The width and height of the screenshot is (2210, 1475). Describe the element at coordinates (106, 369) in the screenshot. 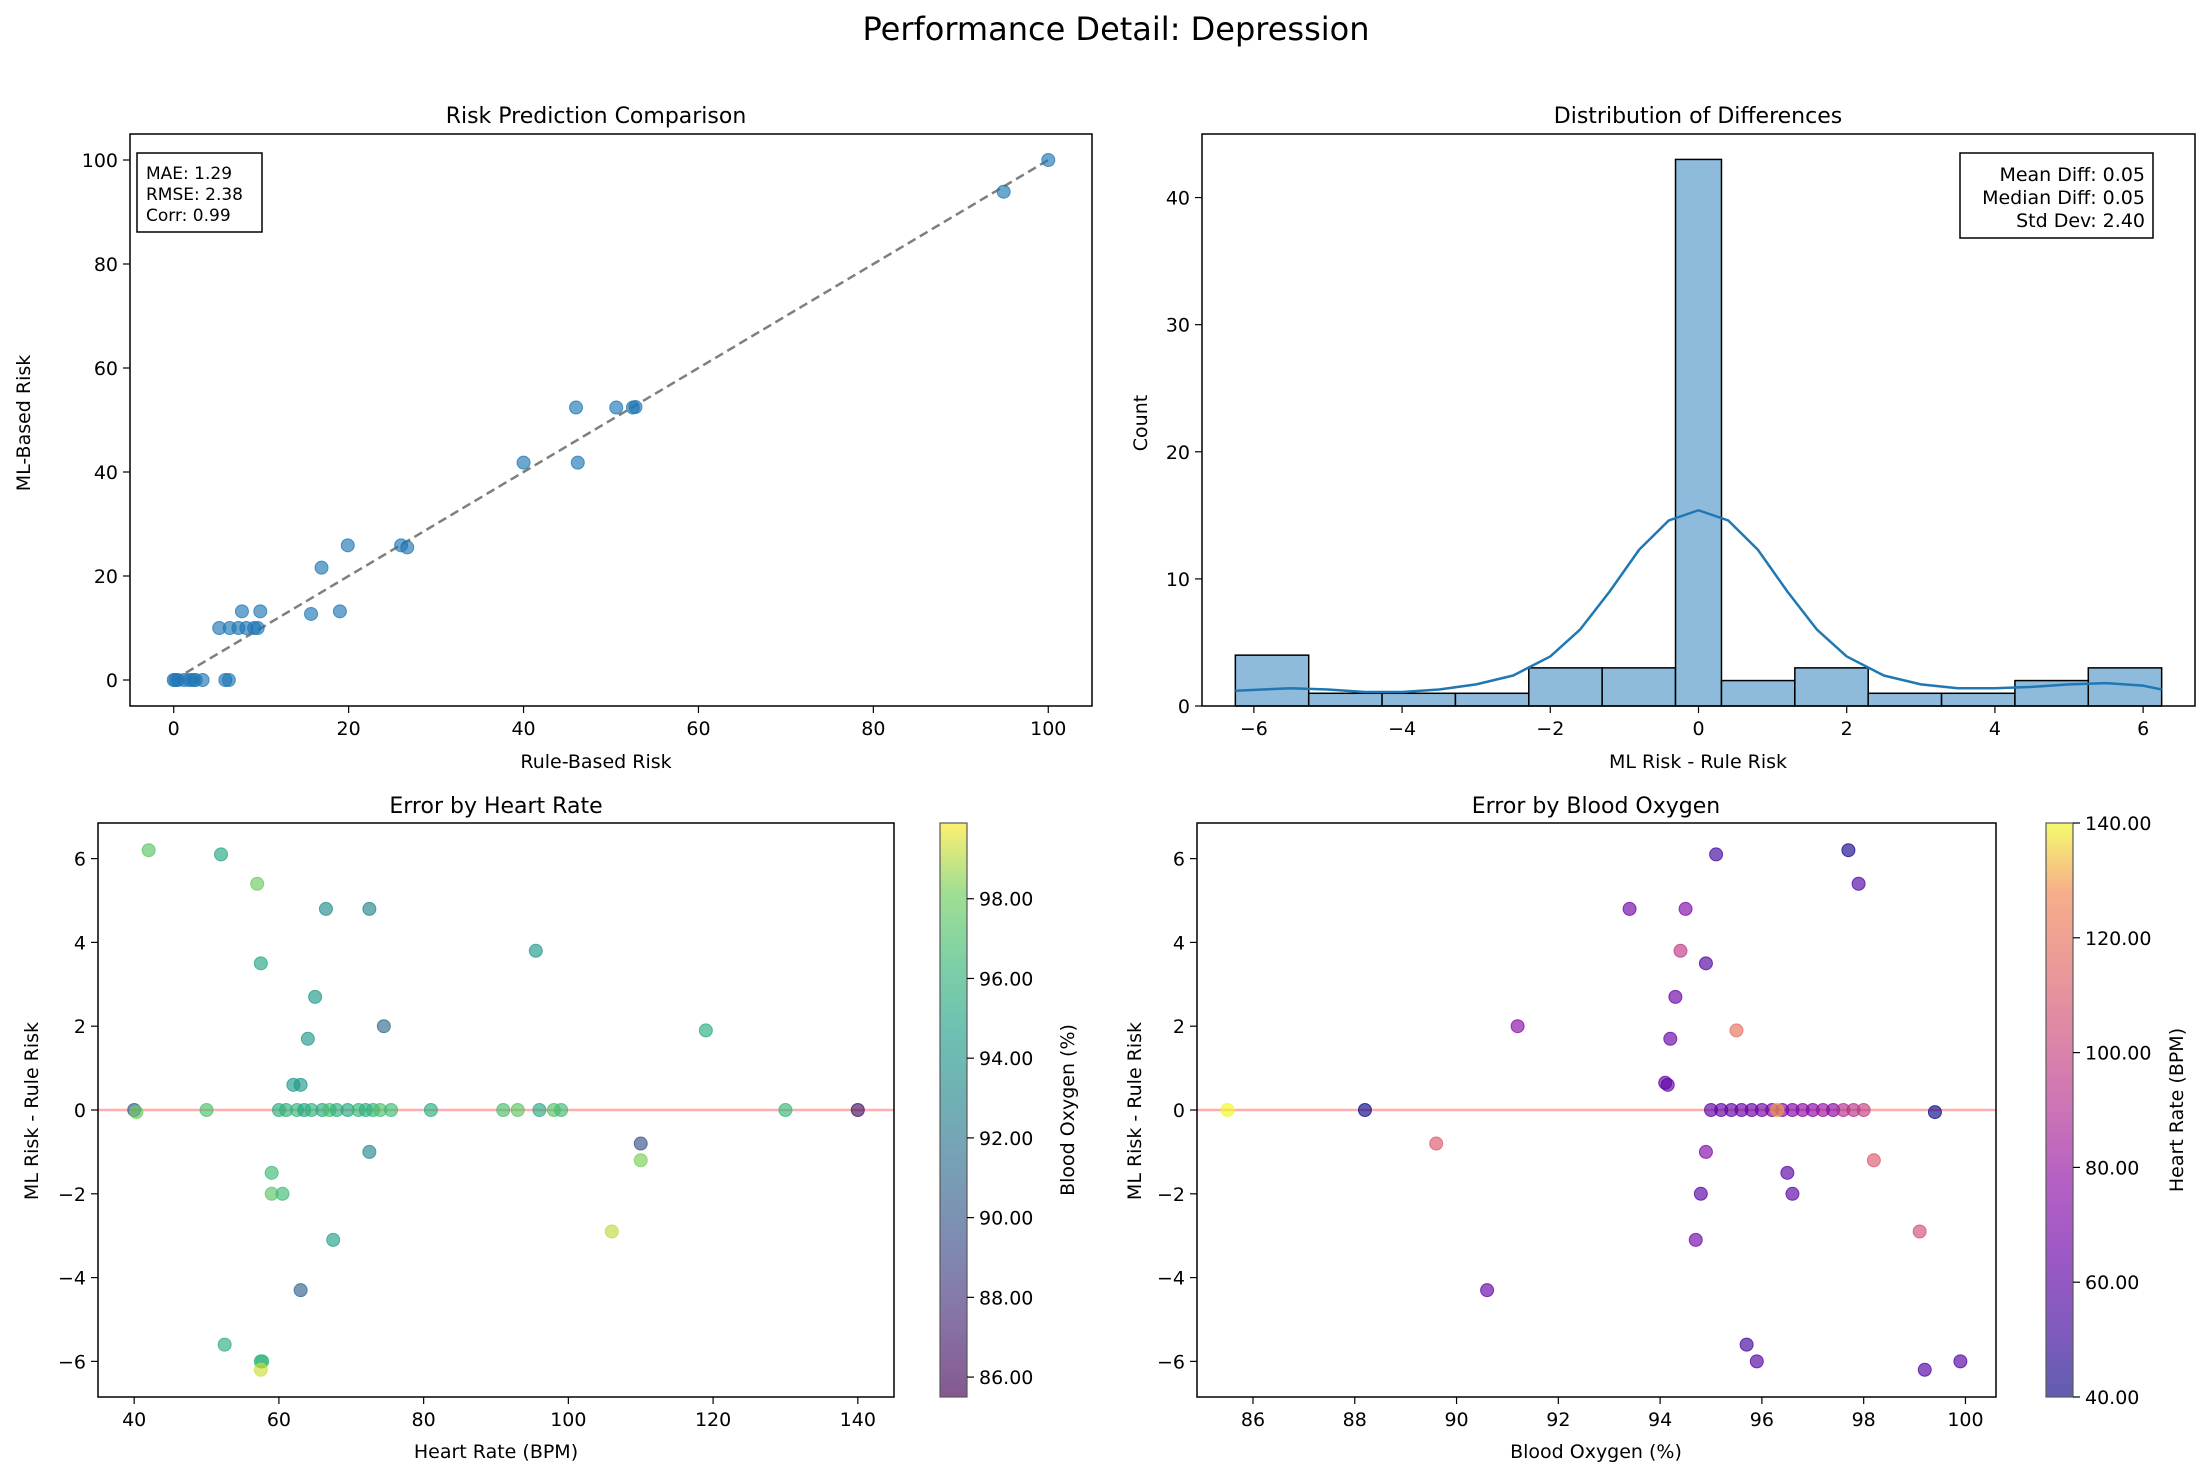

I see `y-tick-label: 60` at that location.